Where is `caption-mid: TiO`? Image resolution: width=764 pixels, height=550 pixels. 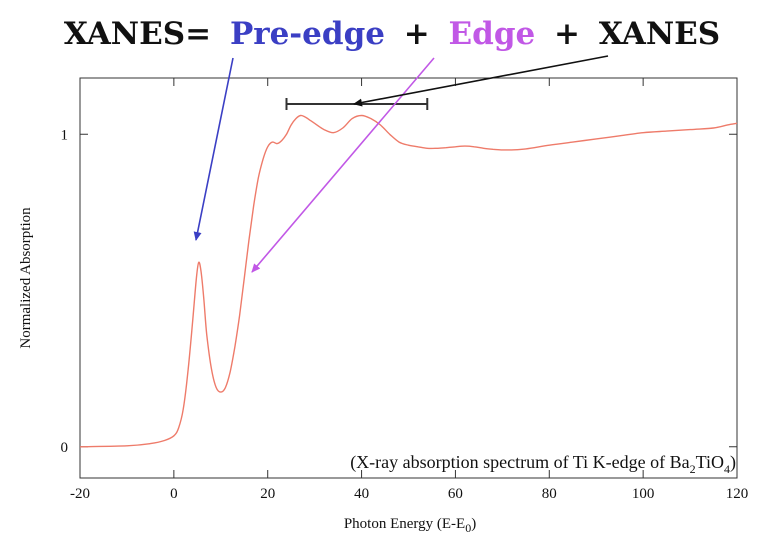 caption-mid: TiO is located at coordinates (710, 462).